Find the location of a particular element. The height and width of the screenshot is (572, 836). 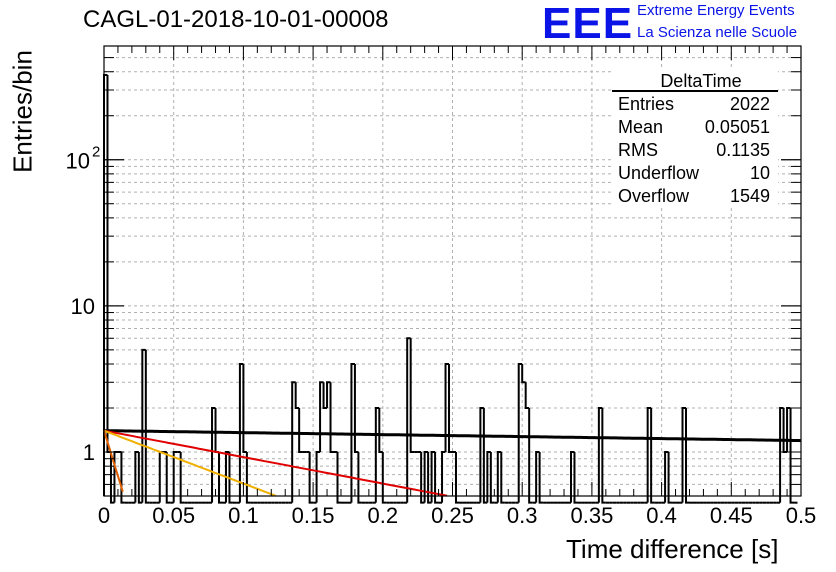

stats-label: RMS is located at coordinates (638, 150).